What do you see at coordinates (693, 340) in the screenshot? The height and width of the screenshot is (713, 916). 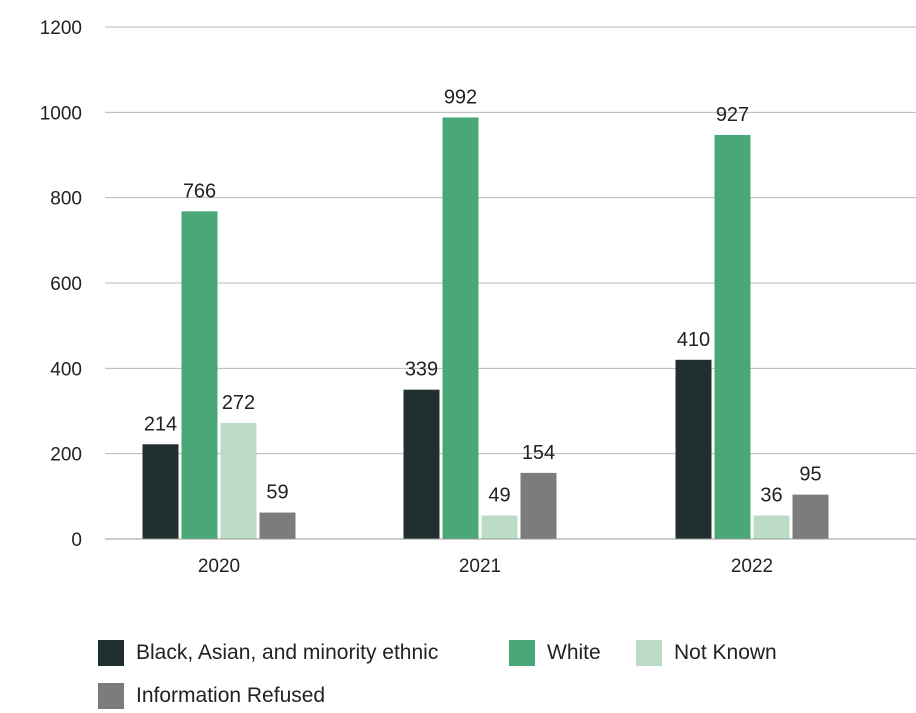 I see `data-label: 410` at bounding box center [693, 340].